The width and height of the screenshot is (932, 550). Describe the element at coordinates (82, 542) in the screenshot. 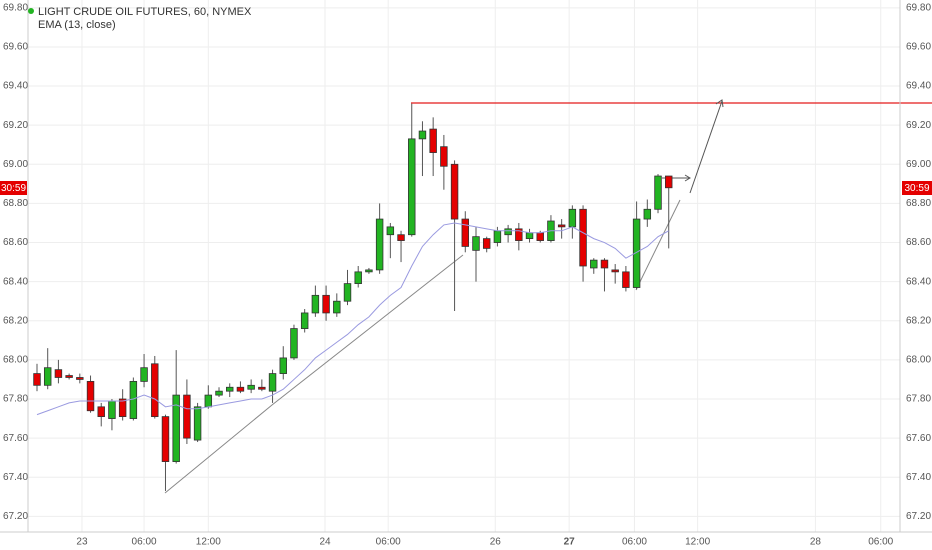

I see `x-tick-label: 23` at that location.